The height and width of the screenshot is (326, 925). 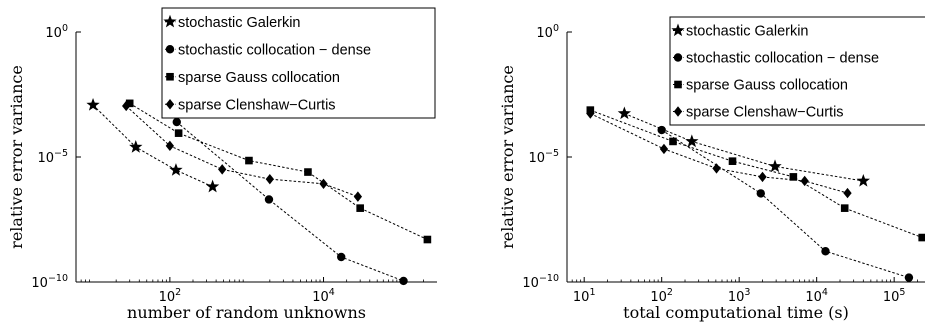 I want to click on series-square, so click(x=278, y=171).